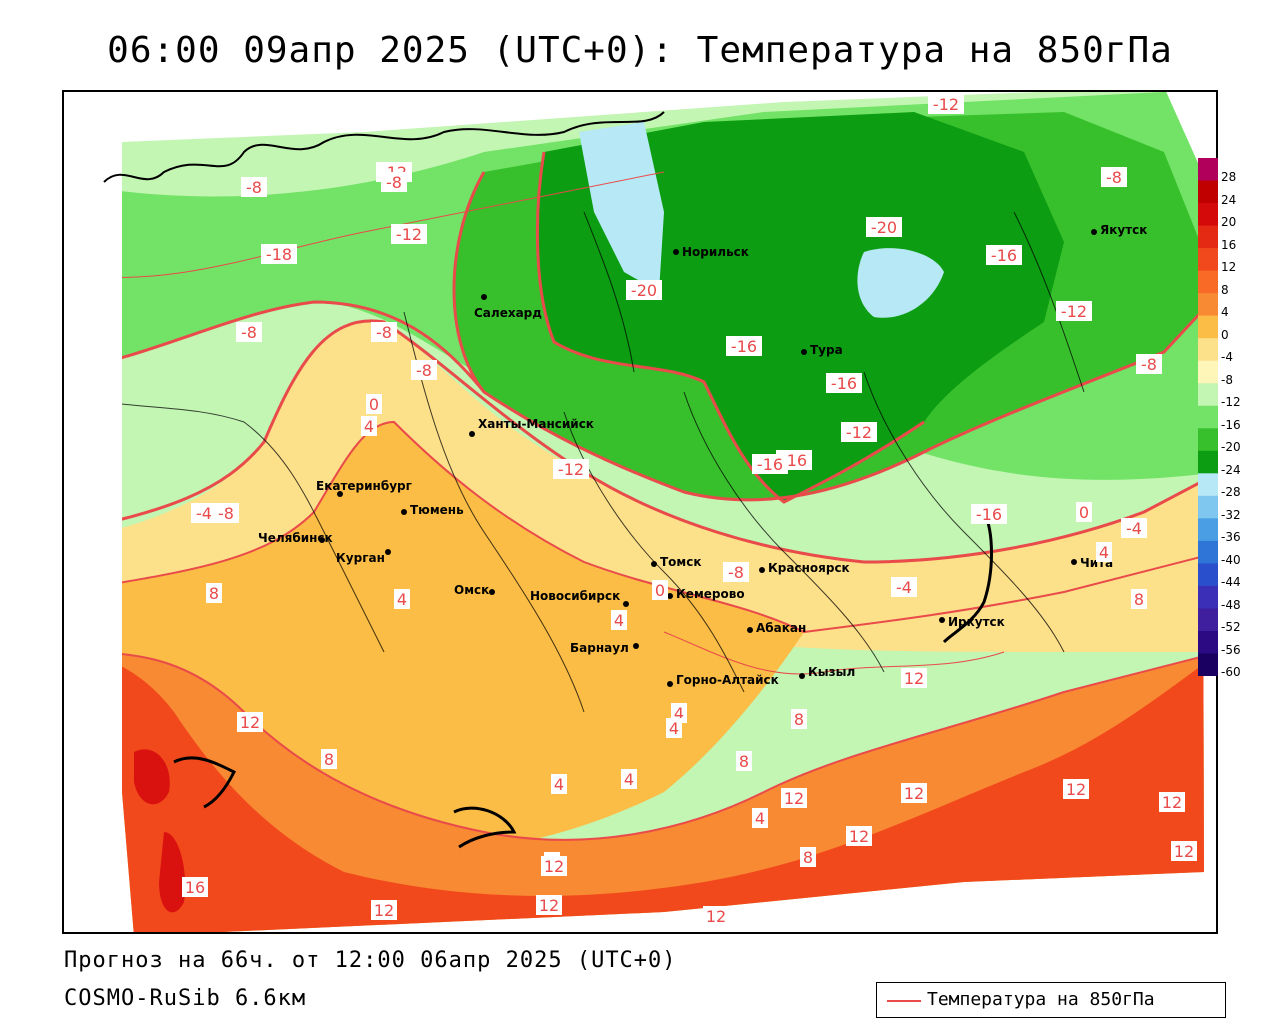 The width and height of the screenshot is (1280, 1024). What do you see at coordinates (711, 252) in the screenshot?
I see `city-norilsk: Норильск` at bounding box center [711, 252].